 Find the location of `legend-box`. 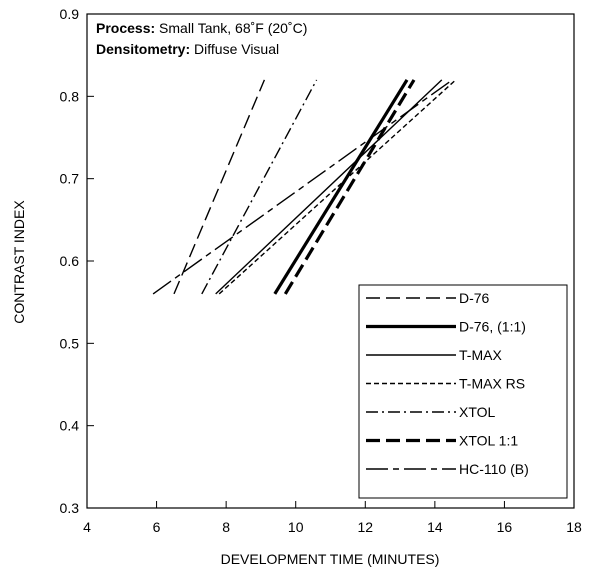

legend-box is located at coordinates (463, 391).